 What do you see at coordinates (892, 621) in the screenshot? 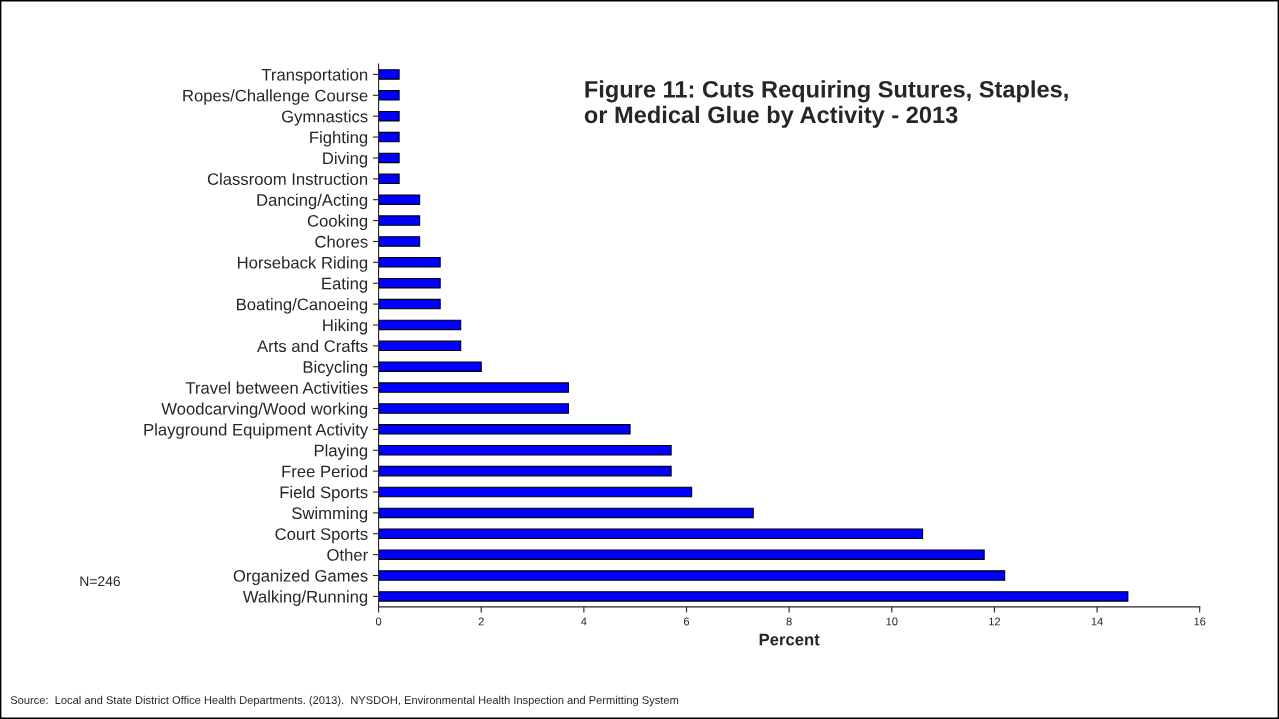
I see `x-tick-label: 10` at bounding box center [892, 621].